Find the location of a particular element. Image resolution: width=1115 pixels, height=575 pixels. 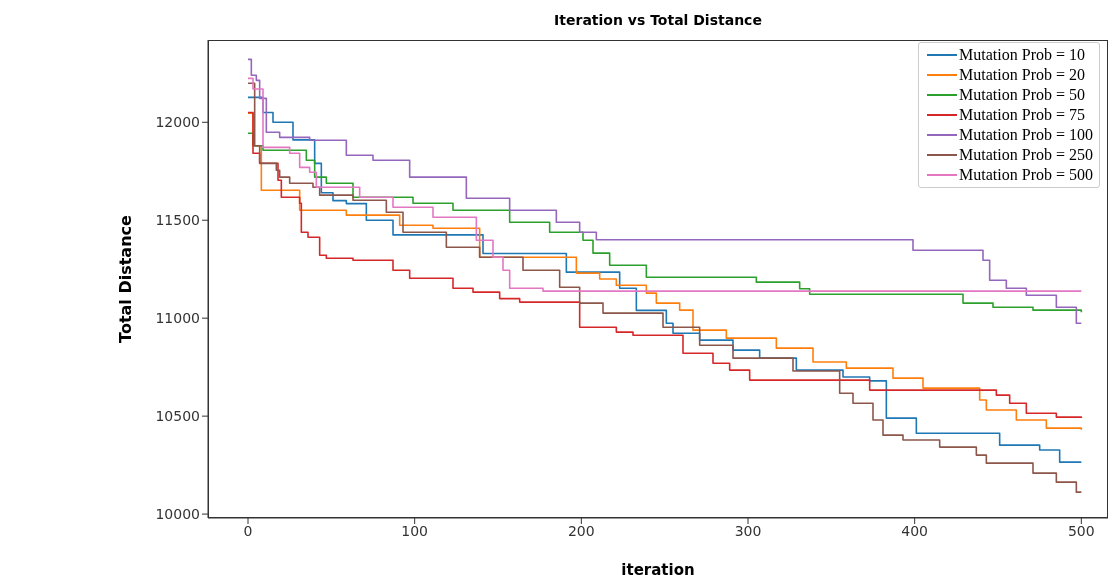

legend-label: Mutation Prob = 20 is located at coordinates (1022, 75).